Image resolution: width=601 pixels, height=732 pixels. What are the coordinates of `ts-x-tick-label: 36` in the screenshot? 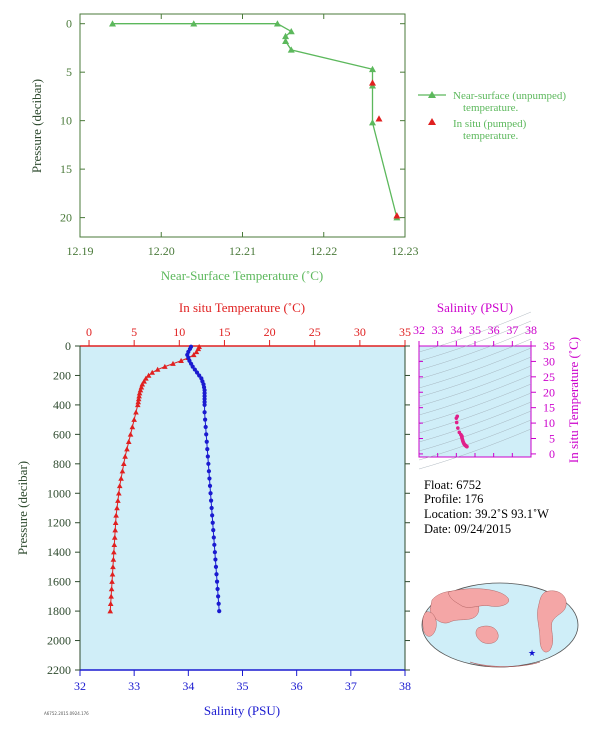 It's located at (494, 330).